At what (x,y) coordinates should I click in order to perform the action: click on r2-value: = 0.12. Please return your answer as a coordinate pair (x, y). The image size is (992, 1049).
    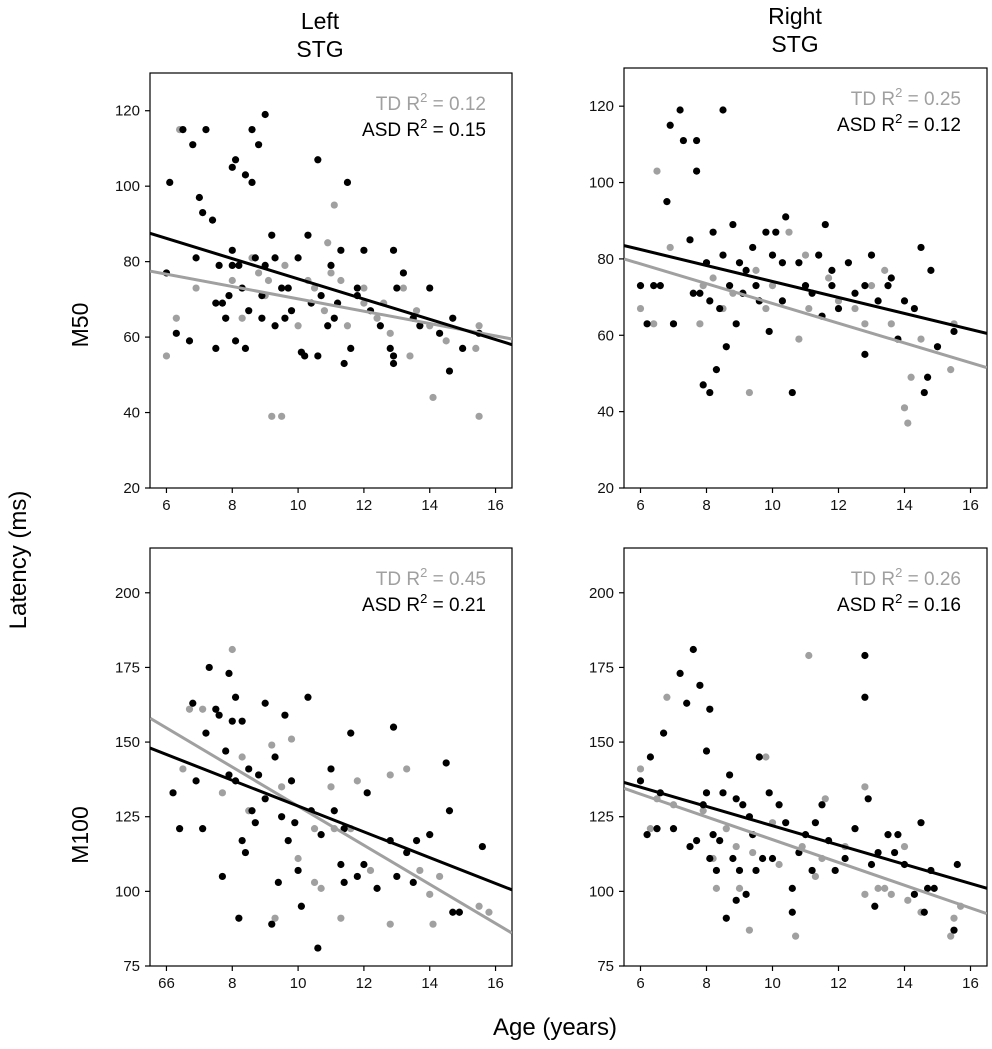
    Looking at the image, I should click on (931, 125).